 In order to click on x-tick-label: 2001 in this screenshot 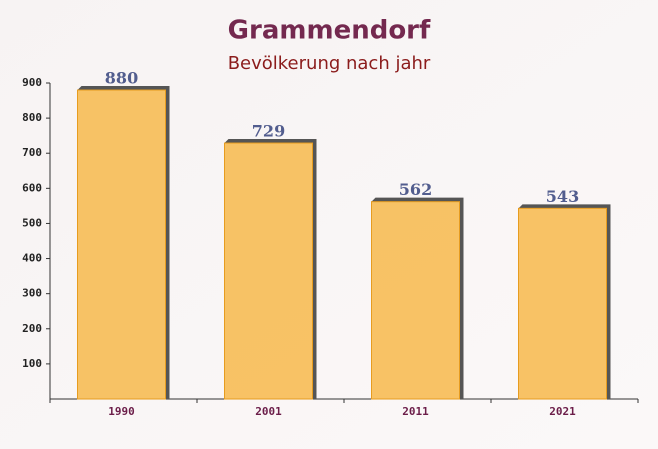, I will do `click(268, 411)`.